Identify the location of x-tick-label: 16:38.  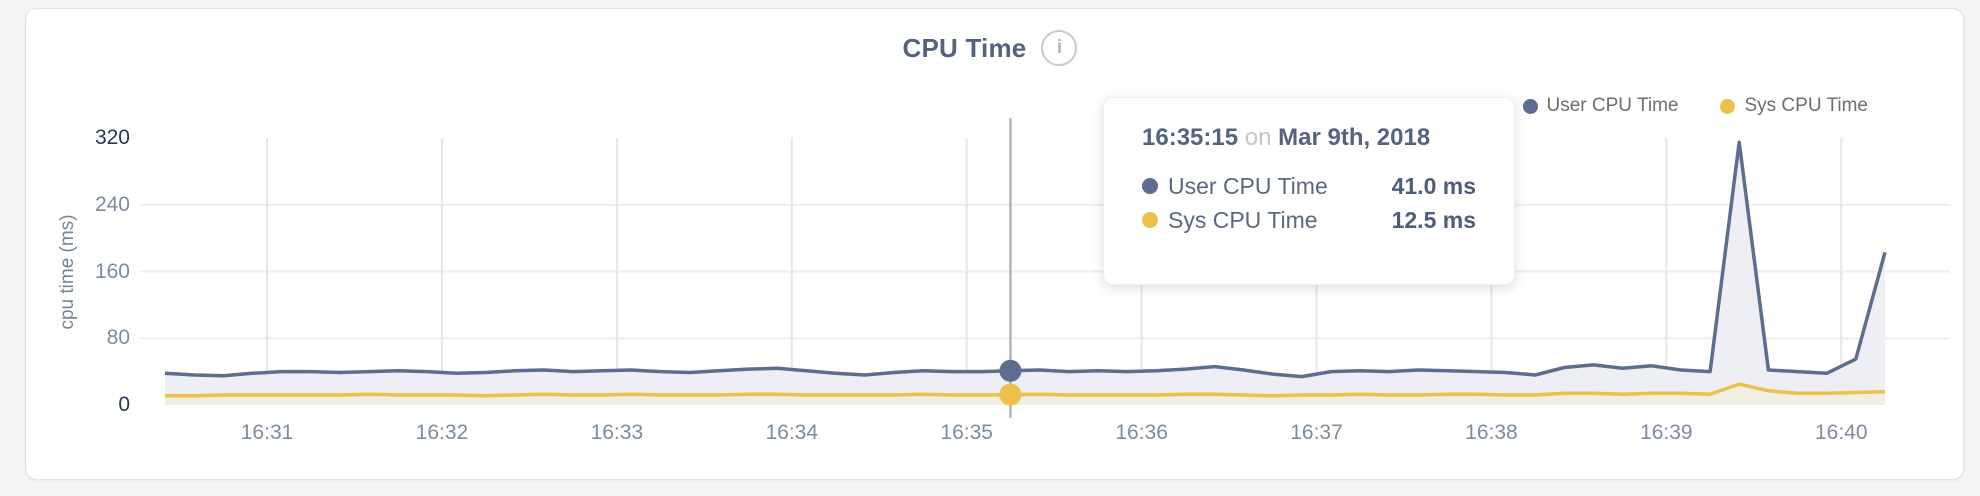
(1491, 432).